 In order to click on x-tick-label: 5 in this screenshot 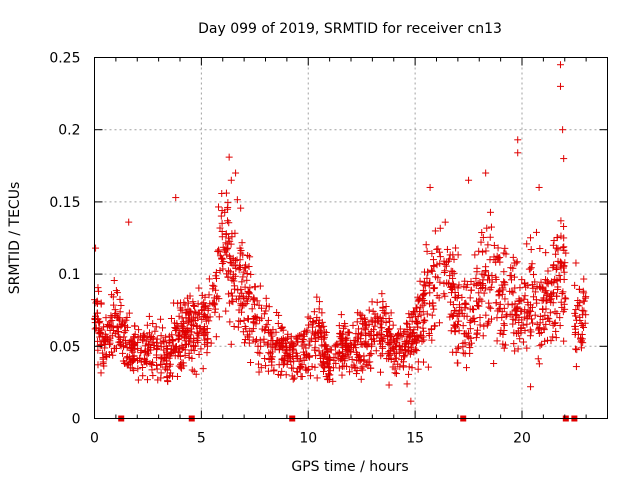, I will do `click(201, 439)`.